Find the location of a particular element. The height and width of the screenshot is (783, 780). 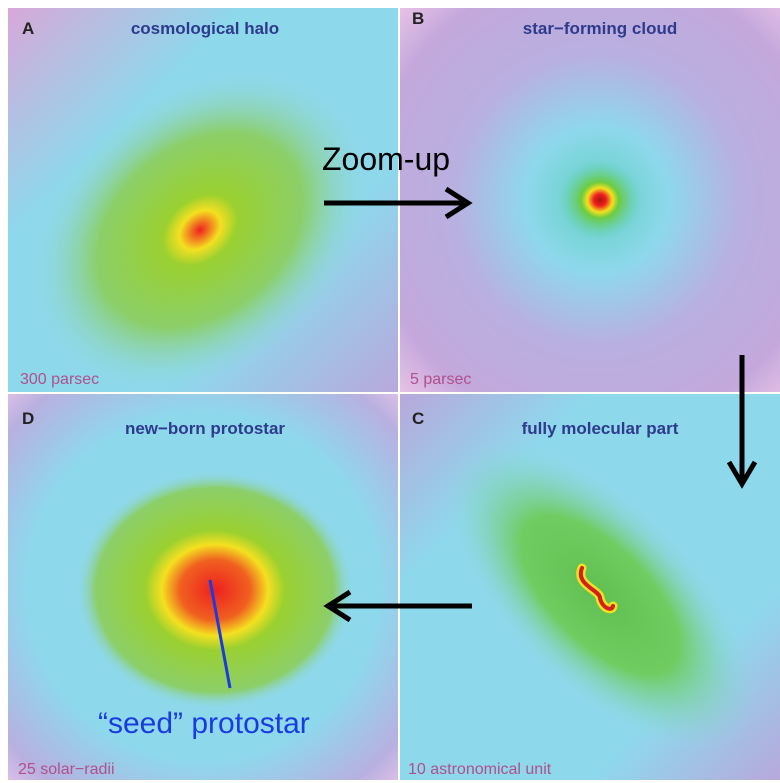

panel-title: cosmological halo is located at coordinates (205, 28).